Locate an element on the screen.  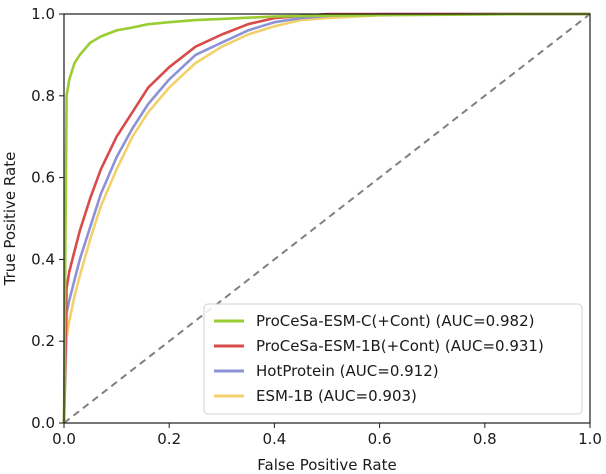
y-tick-label: 0.4 is located at coordinates (43, 259).